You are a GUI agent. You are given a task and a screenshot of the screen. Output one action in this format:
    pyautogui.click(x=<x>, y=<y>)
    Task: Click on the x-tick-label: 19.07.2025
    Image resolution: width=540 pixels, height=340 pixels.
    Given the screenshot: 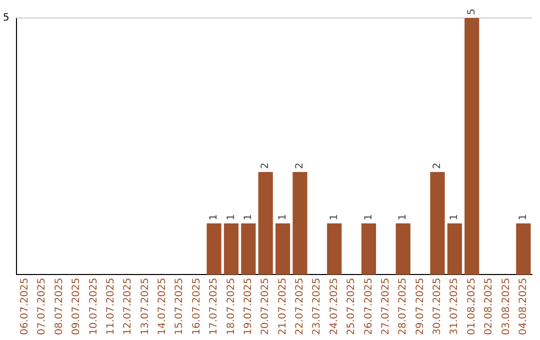 What is the action you would take?
    pyautogui.click(x=248, y=307)
    